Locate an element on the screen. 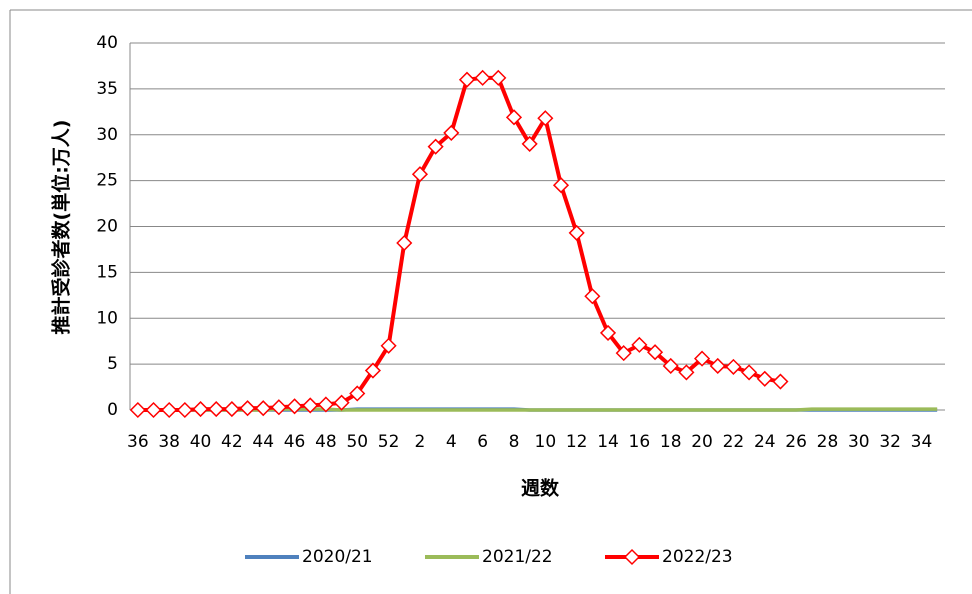 This screenshot has height=594, width=972. x-tick-label: 48 is located at coordinates (326, 442).